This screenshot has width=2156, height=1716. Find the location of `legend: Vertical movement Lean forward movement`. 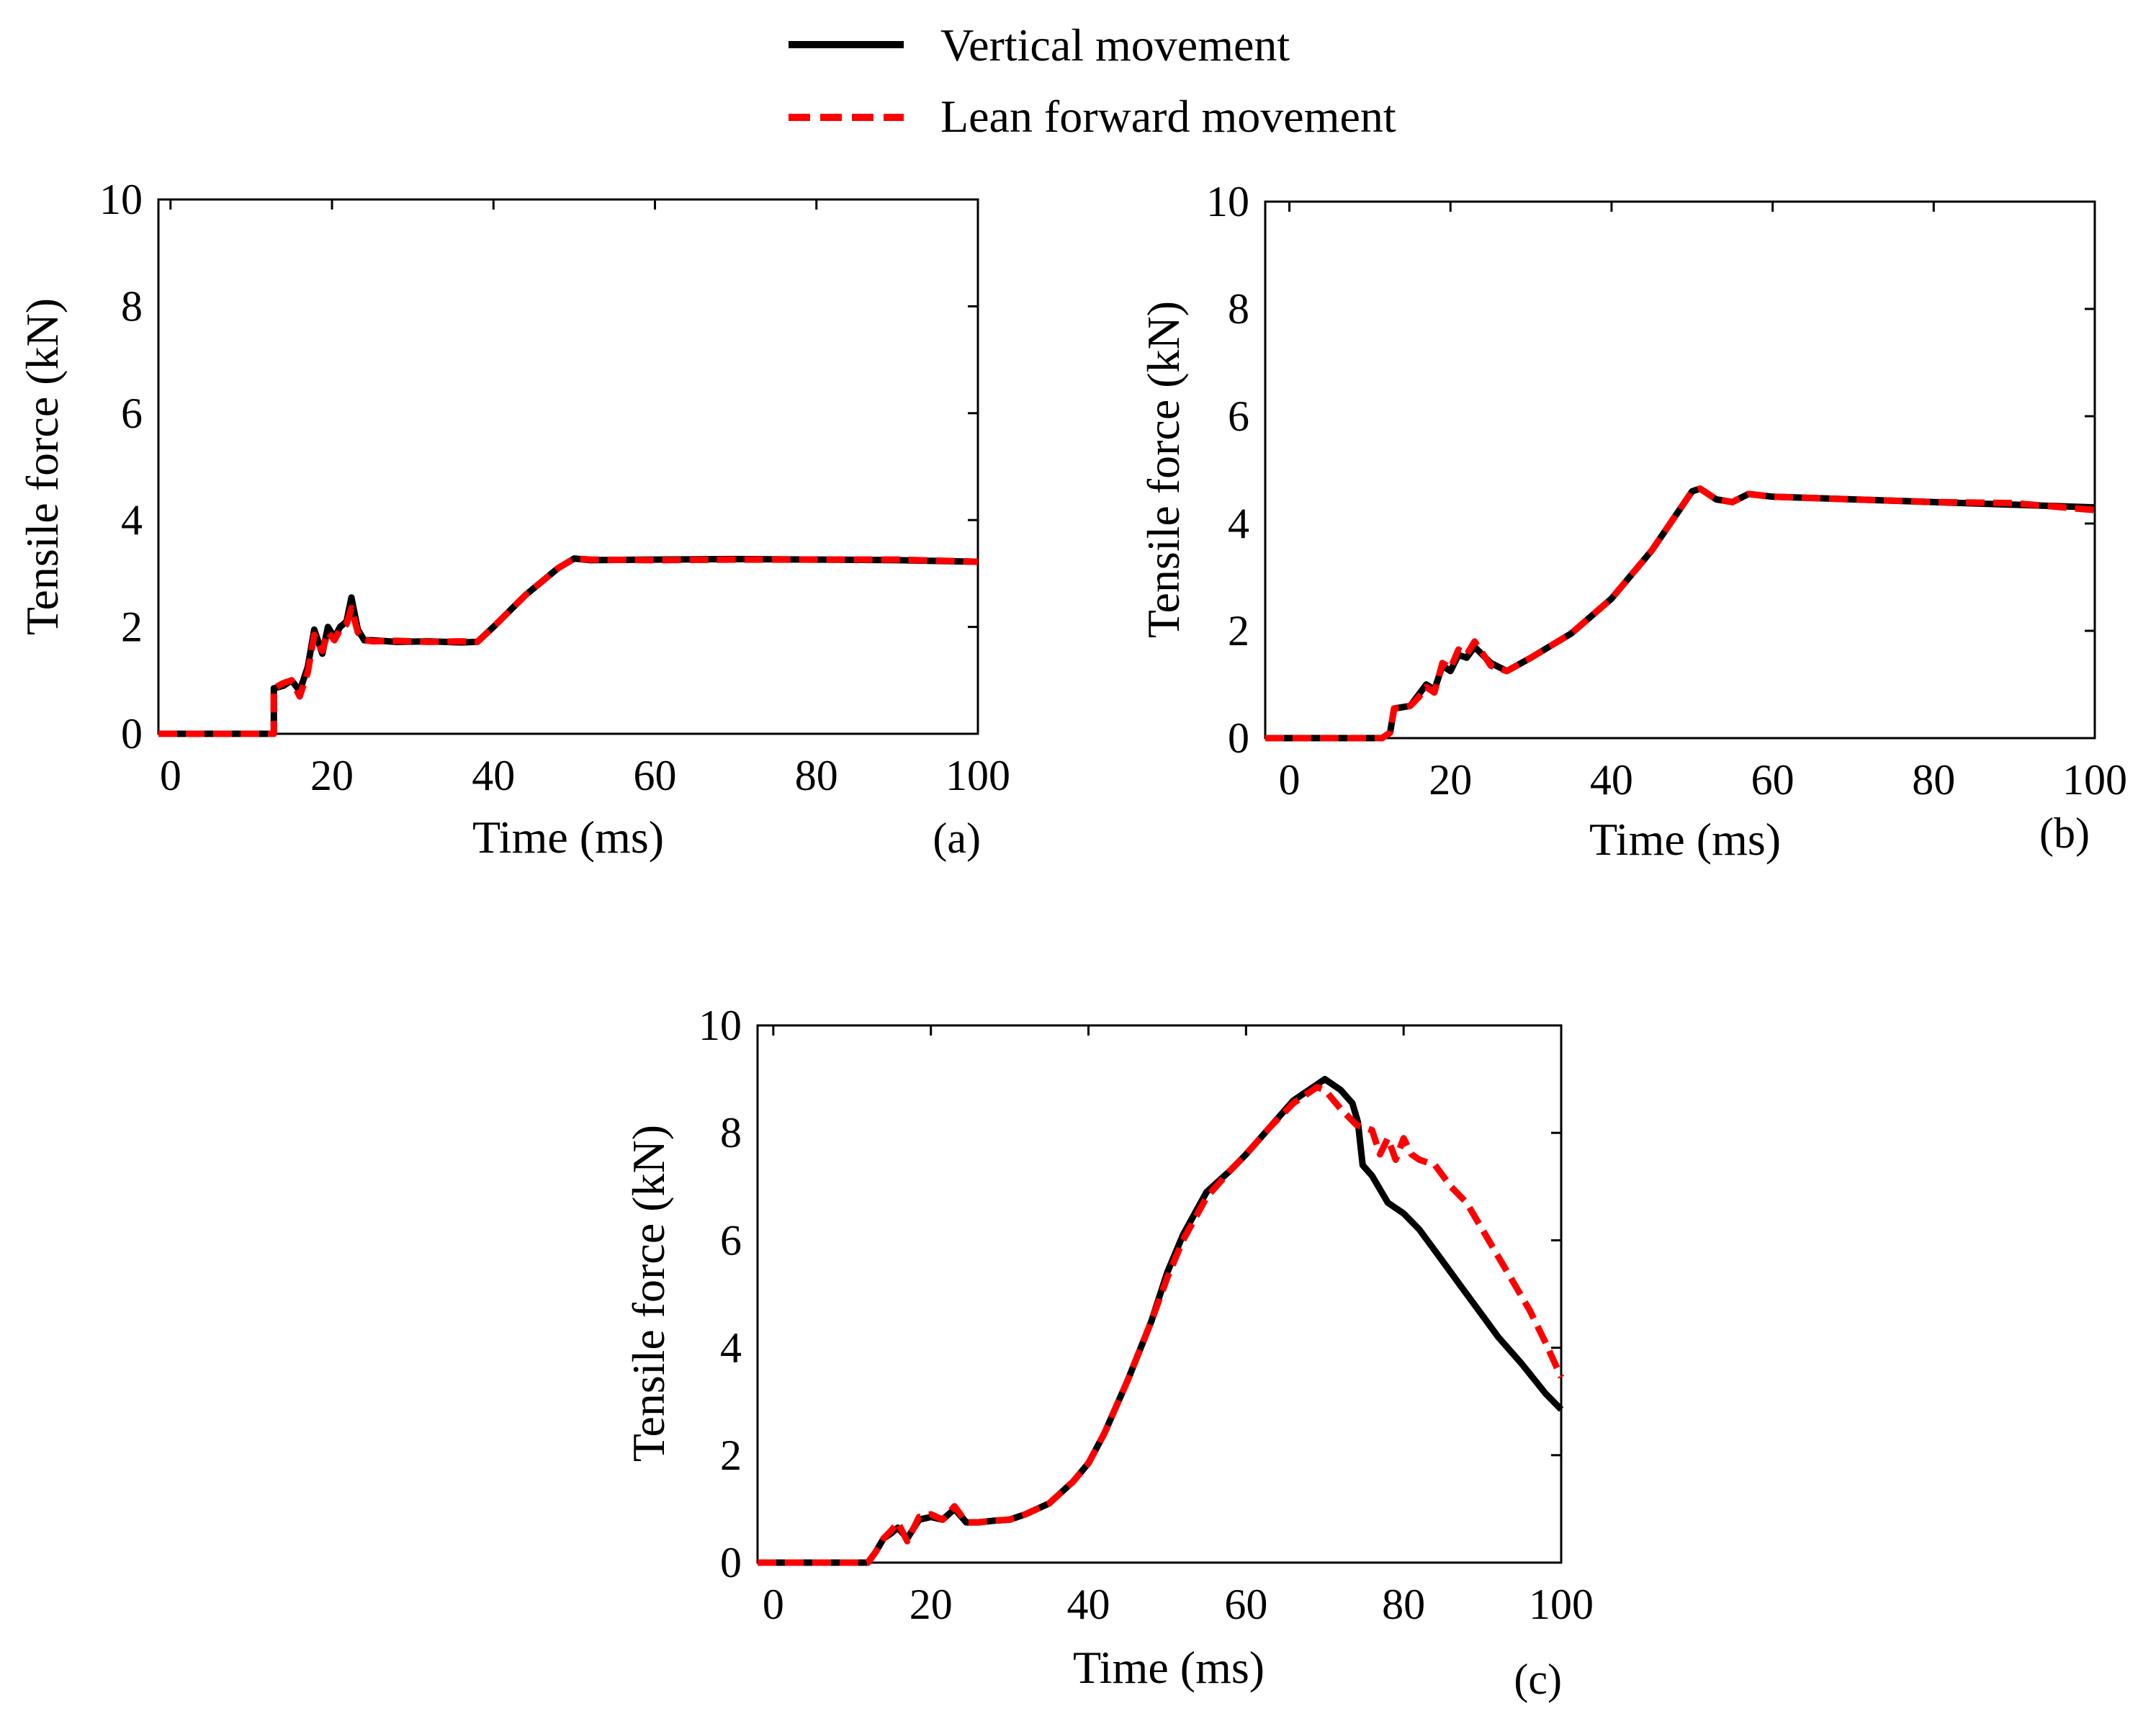

legend: Vertical movement Lean forward movement is located at coordinates (1092, 80).